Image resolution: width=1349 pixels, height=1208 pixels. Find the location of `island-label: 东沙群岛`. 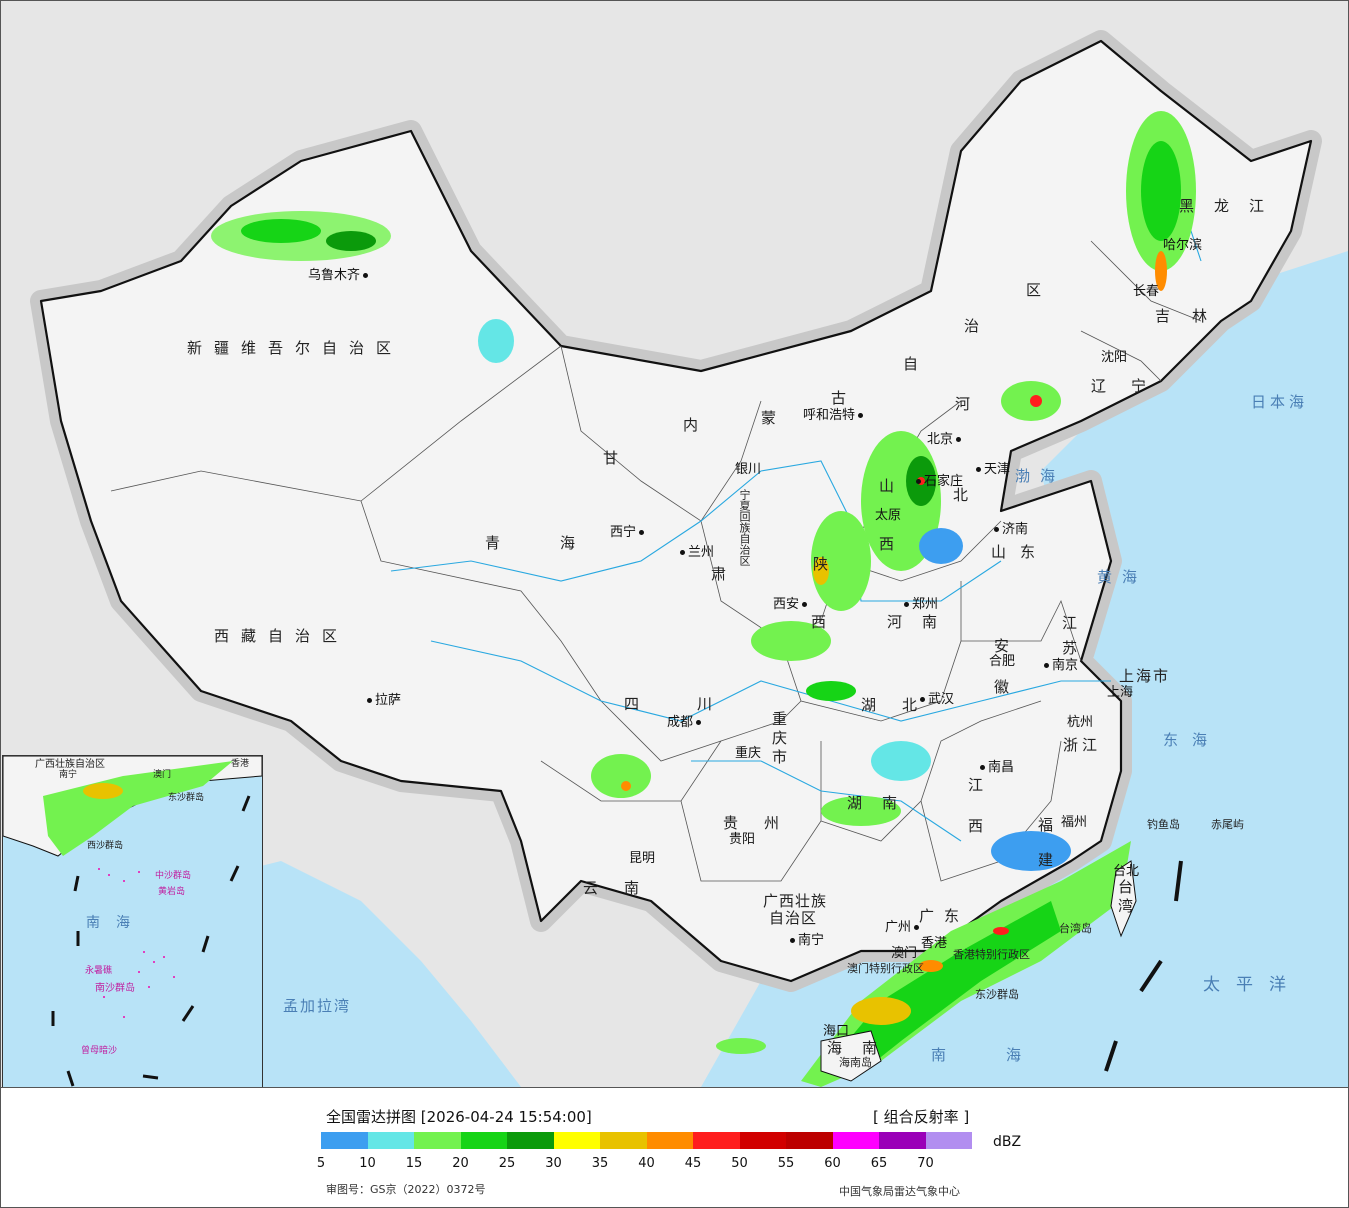

island-label: 东沙群岛 is located at coordinates (997, 994).